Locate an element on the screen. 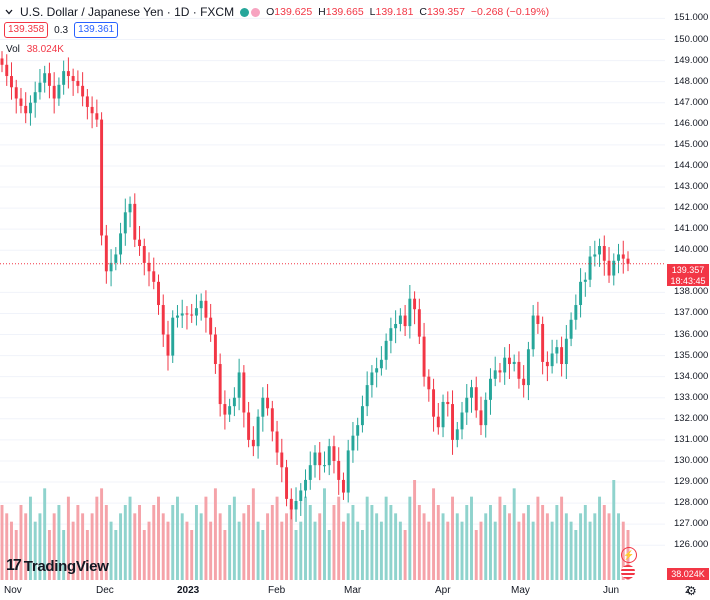  buy-price-button: 139.361 is located at coordinates (96, 30).